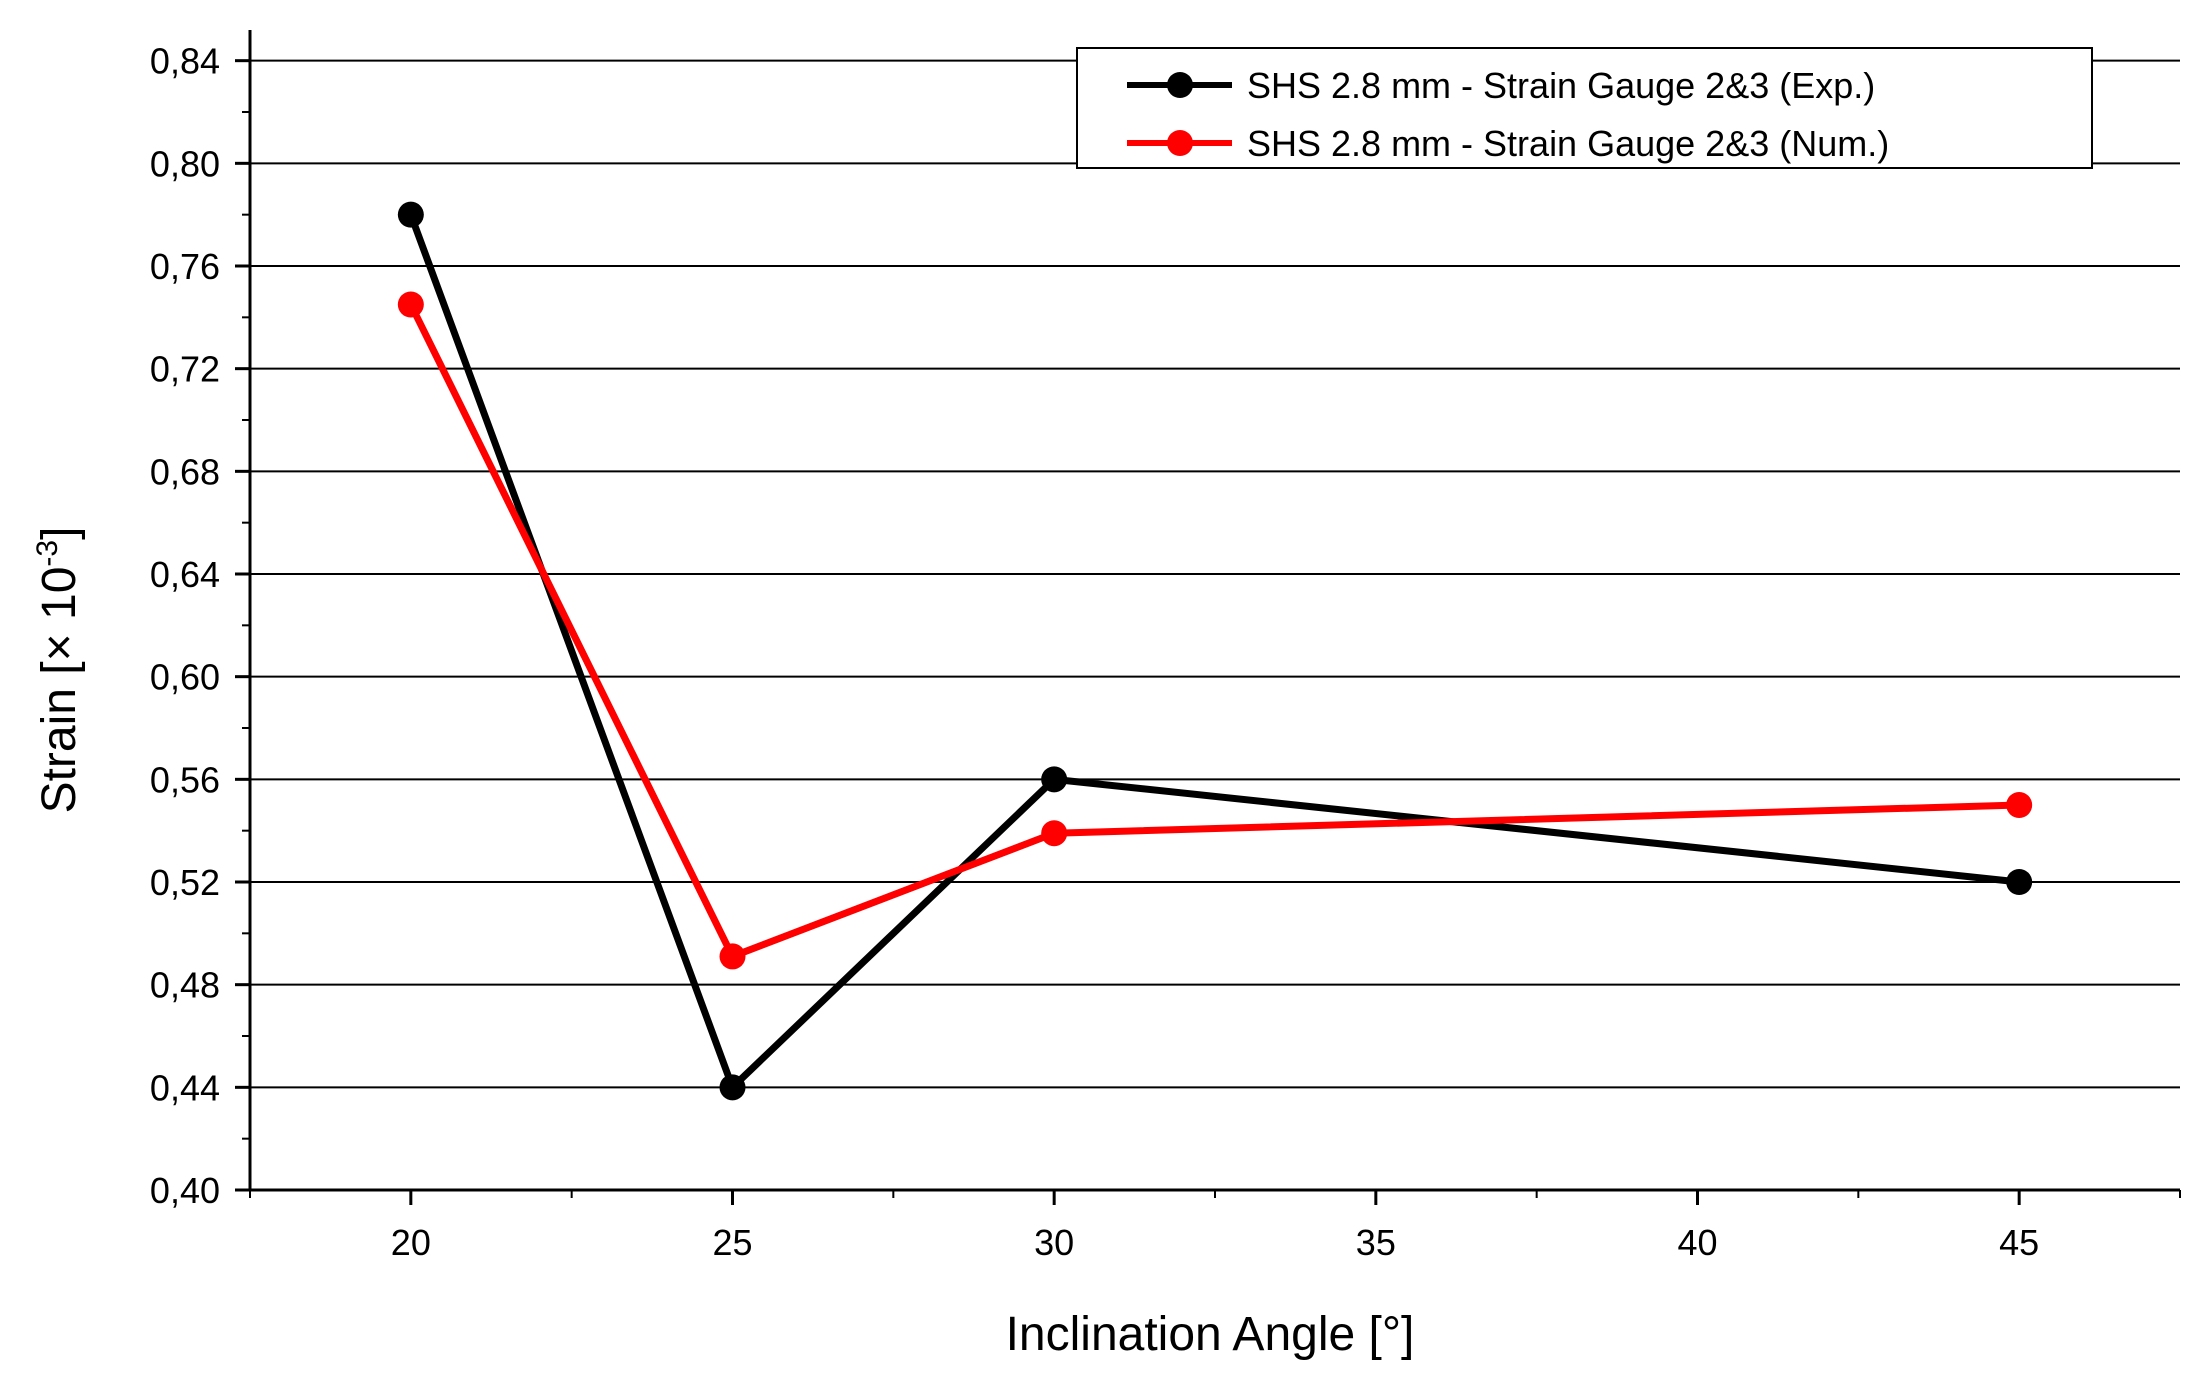  What do you see at coordinates (1180, 143) in the screenshot?
I see `legend-marker-num` at bounding box center [1180, 143].